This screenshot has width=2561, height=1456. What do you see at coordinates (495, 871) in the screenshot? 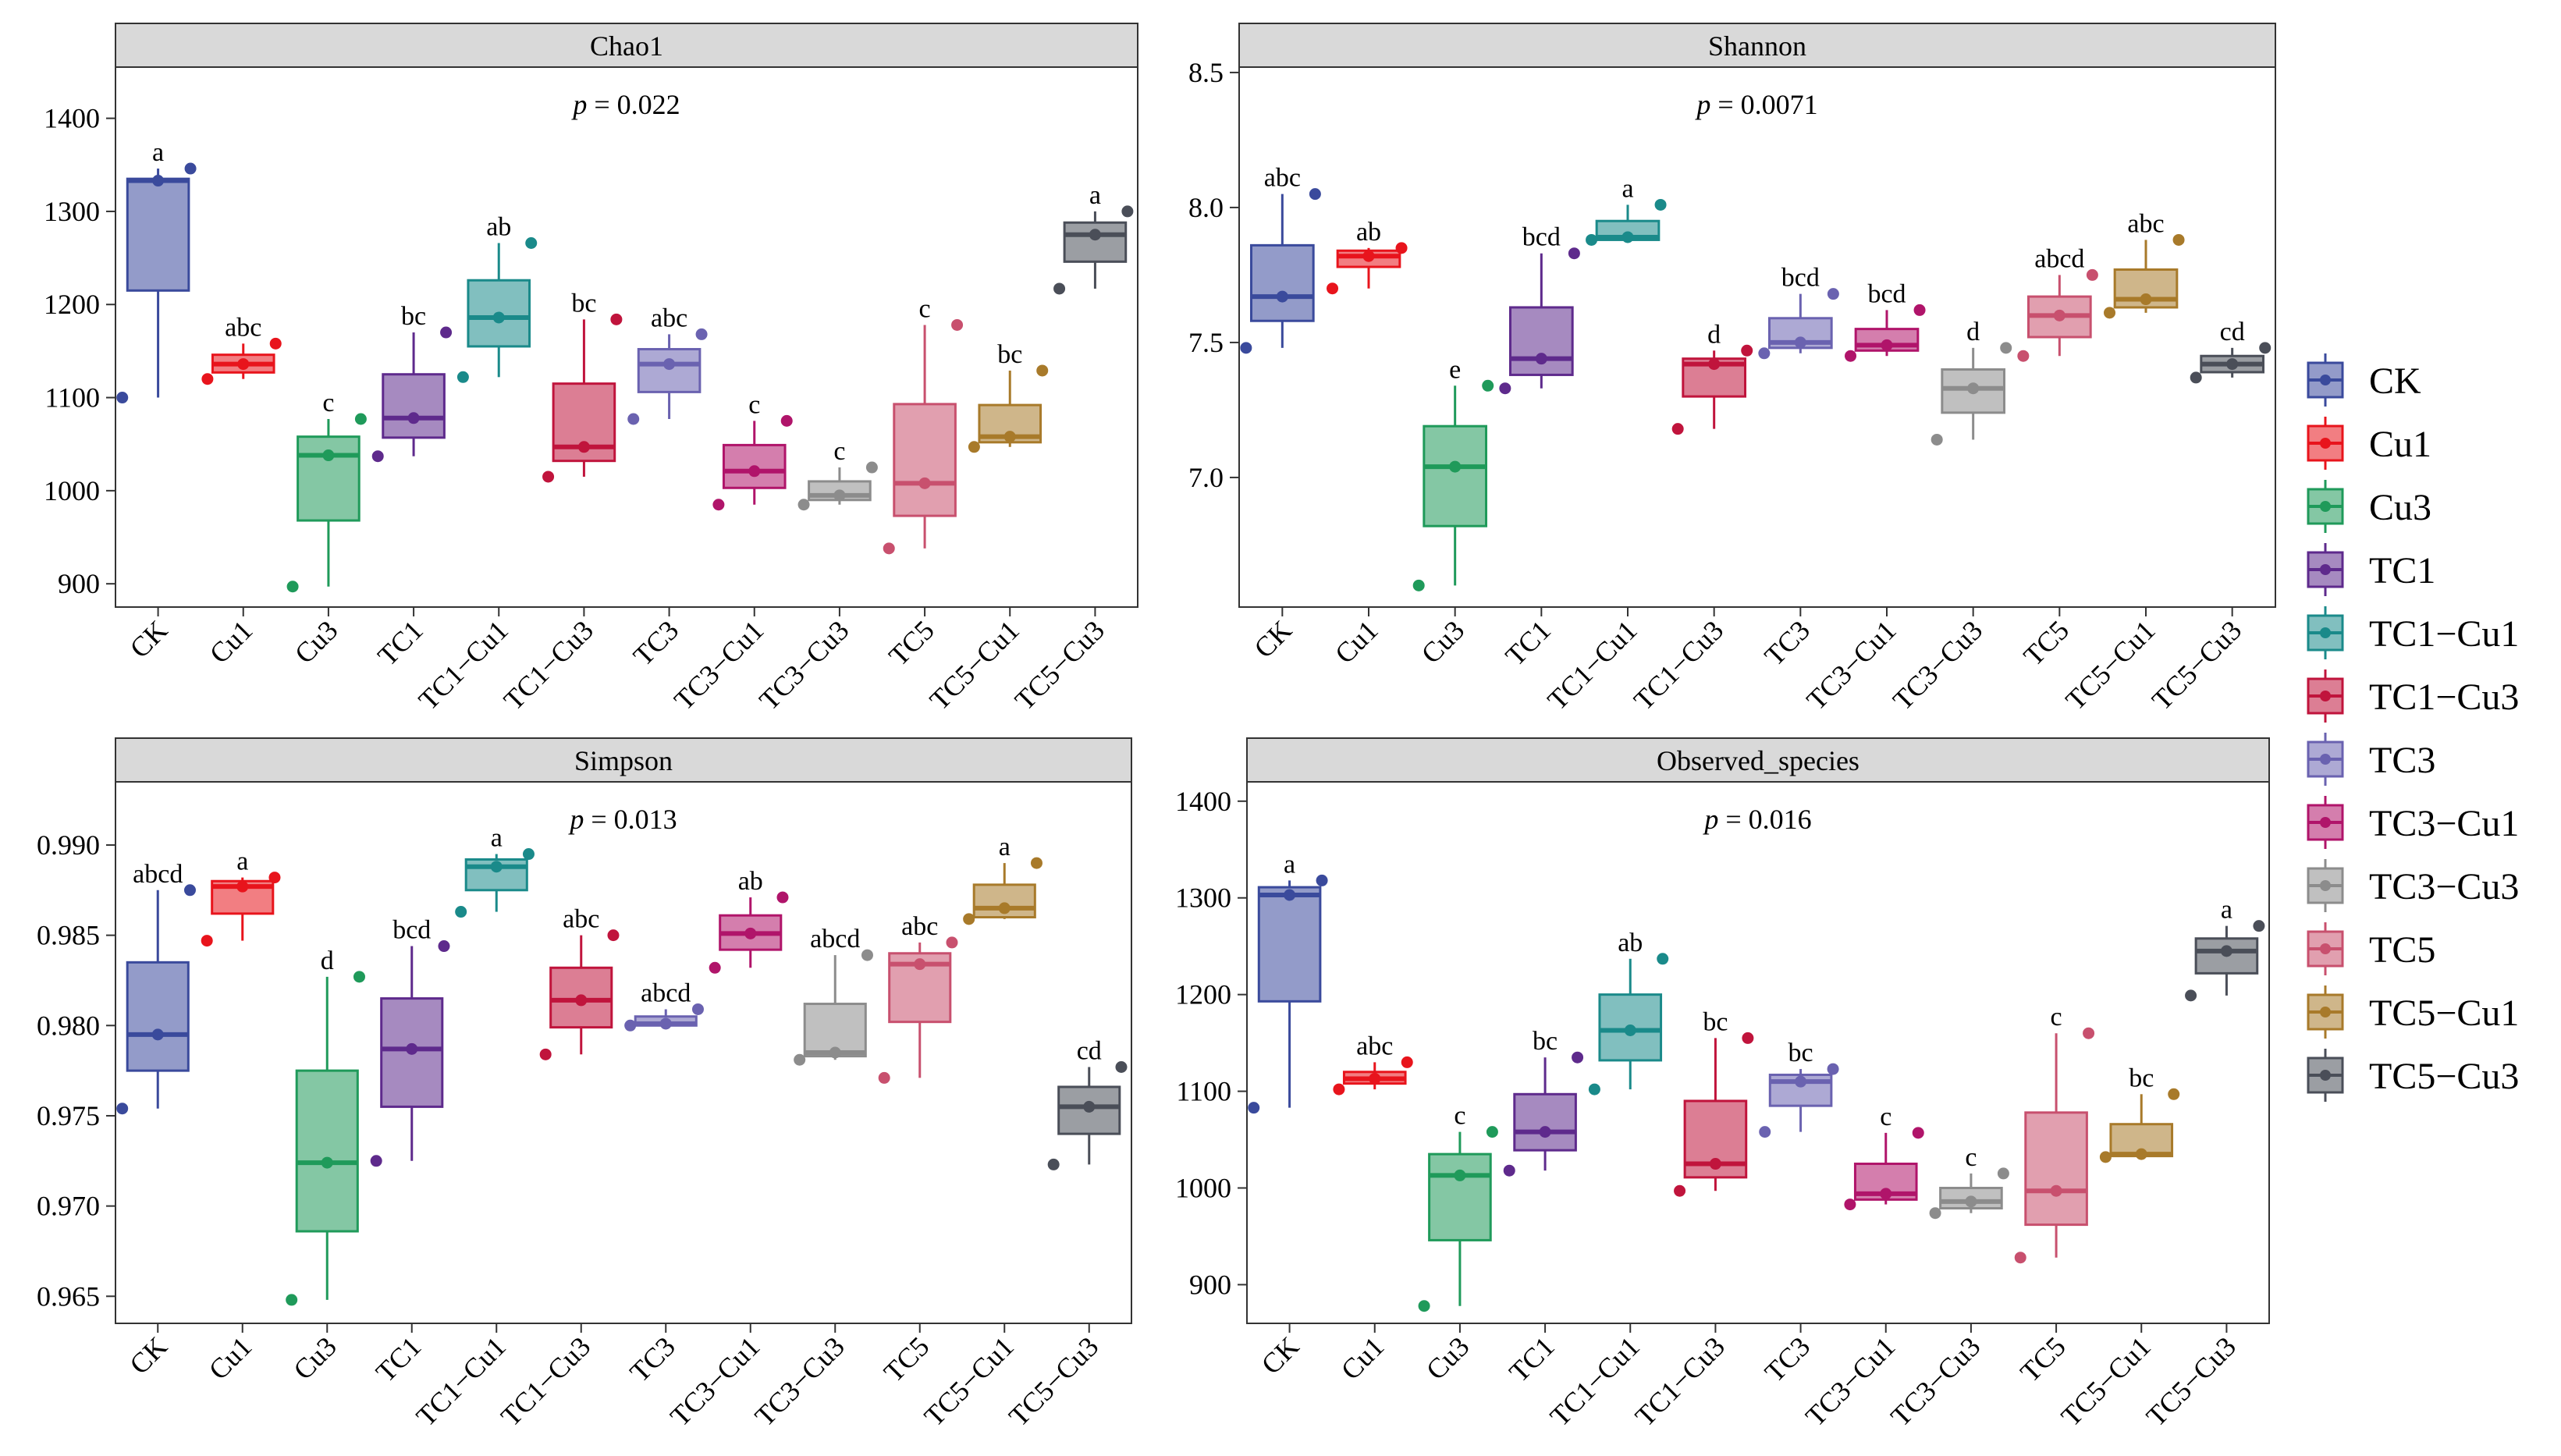
I see `box-4: a` at bounding box center [495, 871].